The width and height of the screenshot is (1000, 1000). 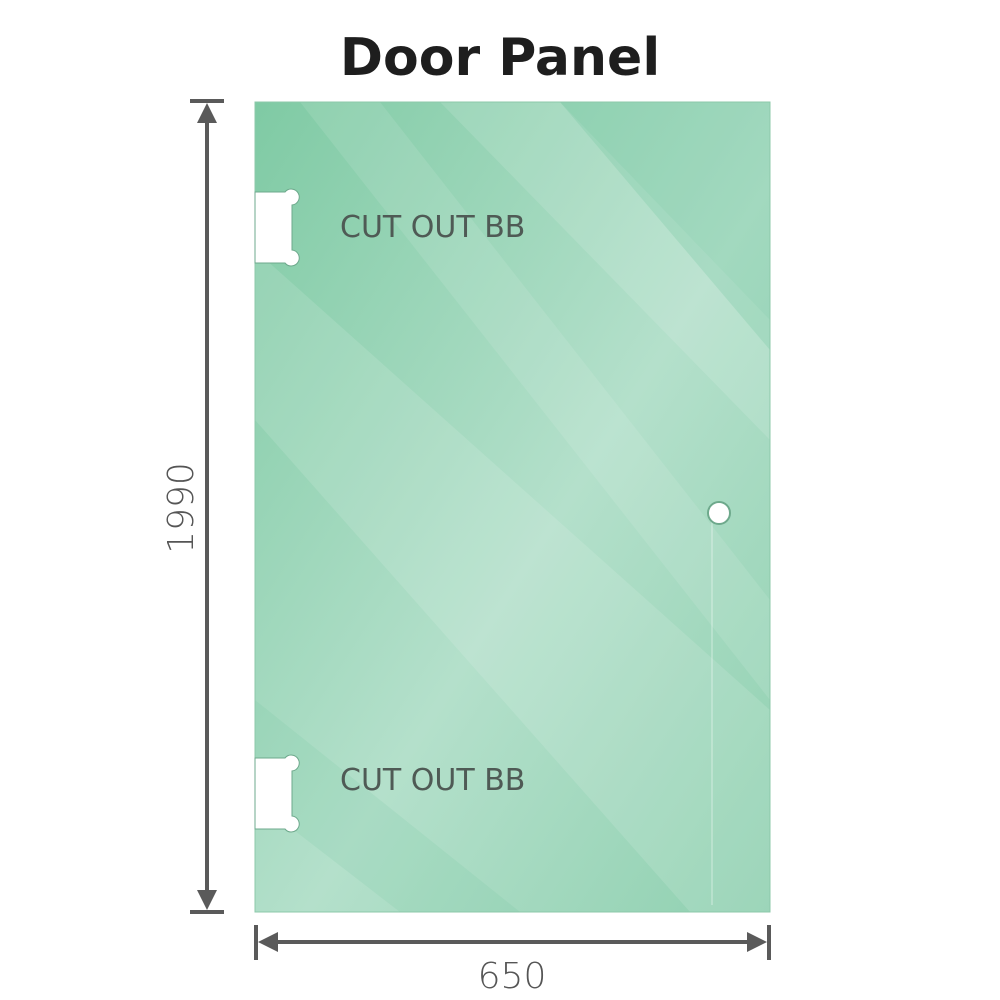 I want to click on cutout-label-bottom: CUT OUT BB, so click(x=432, y=780).